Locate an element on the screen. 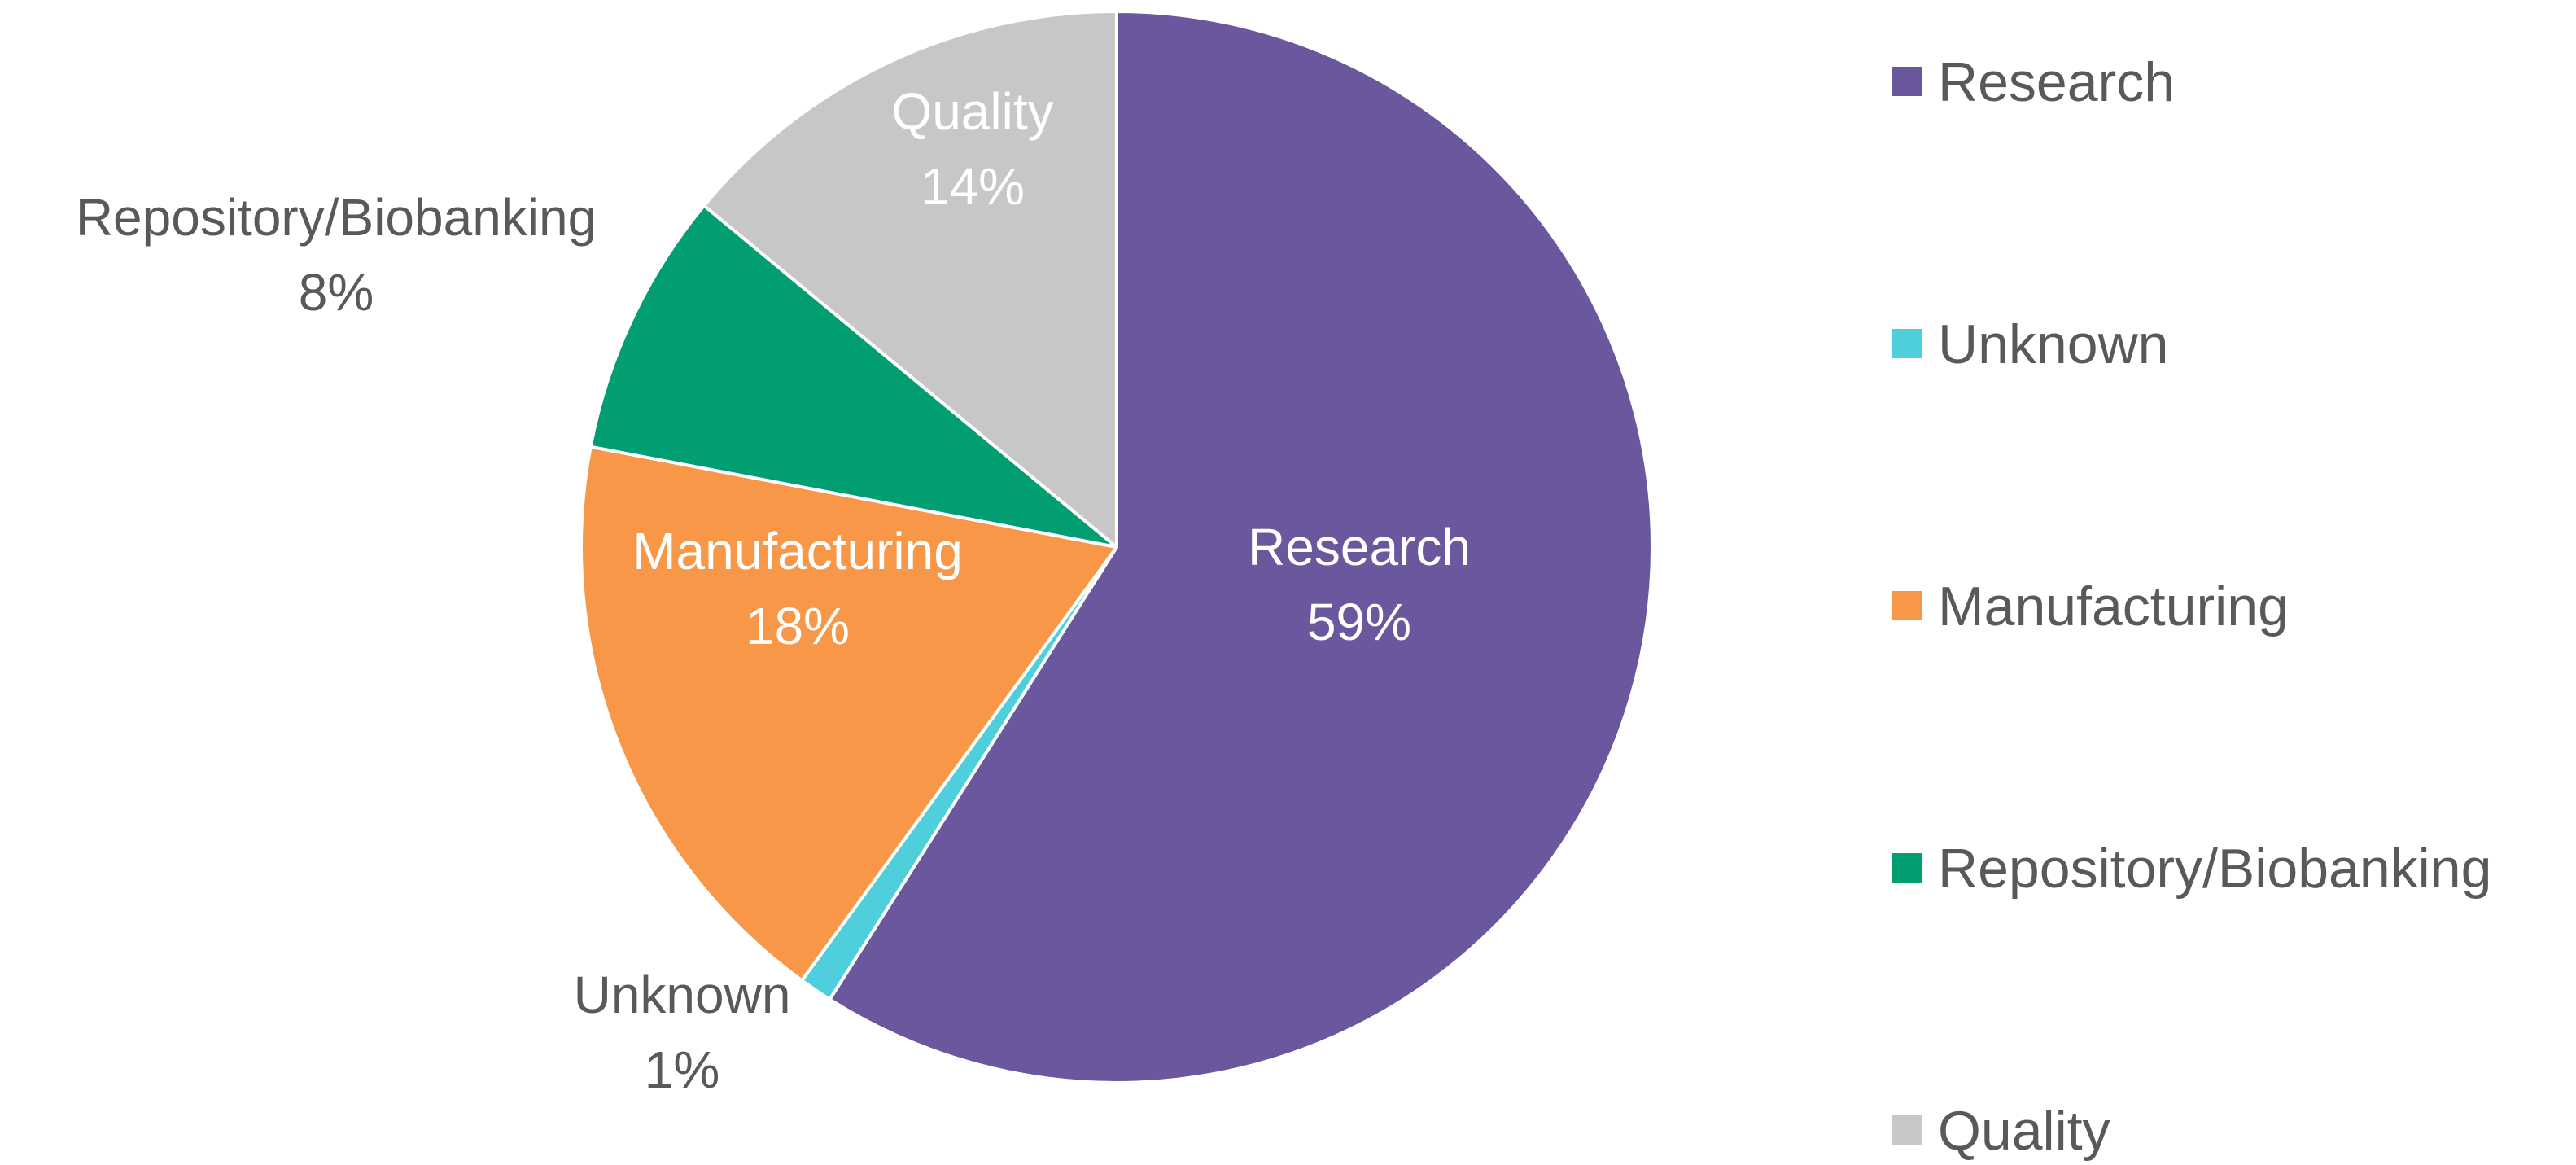  legend-label-unknown: Unknown is located at coordinates (2053, 344).